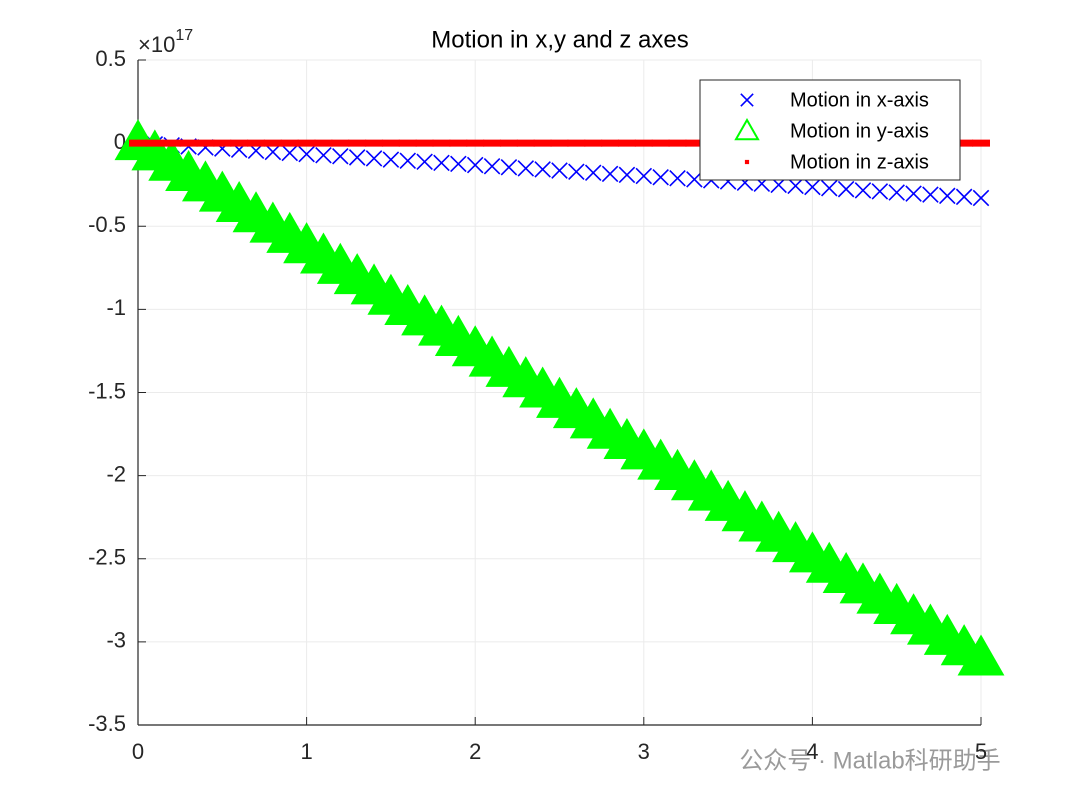 This screenshot has width=1080, height=808. I want to click on y-tick-label: -1, so click(116, 307).